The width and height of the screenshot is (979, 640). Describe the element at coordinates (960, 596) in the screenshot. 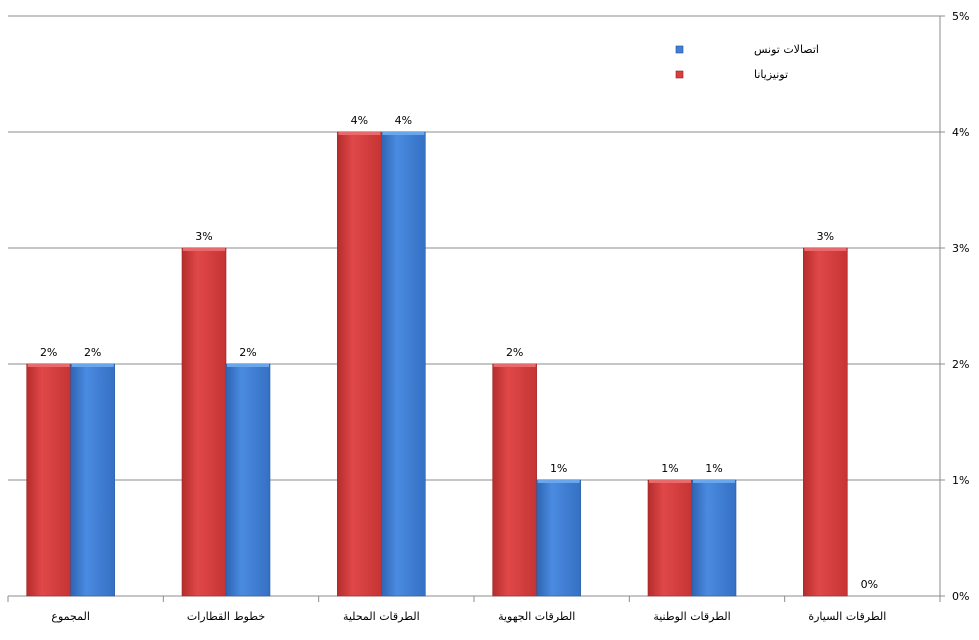

I see `y-tick-label: 0%` at that location.